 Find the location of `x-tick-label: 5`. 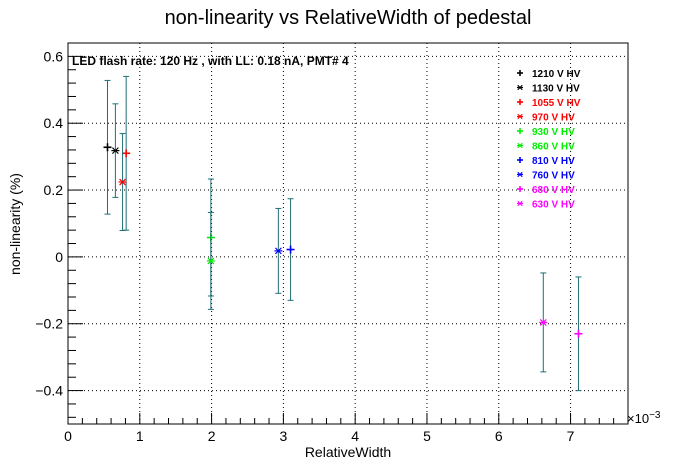

x-tick-label: 5 is located at coordinates (427, 436).